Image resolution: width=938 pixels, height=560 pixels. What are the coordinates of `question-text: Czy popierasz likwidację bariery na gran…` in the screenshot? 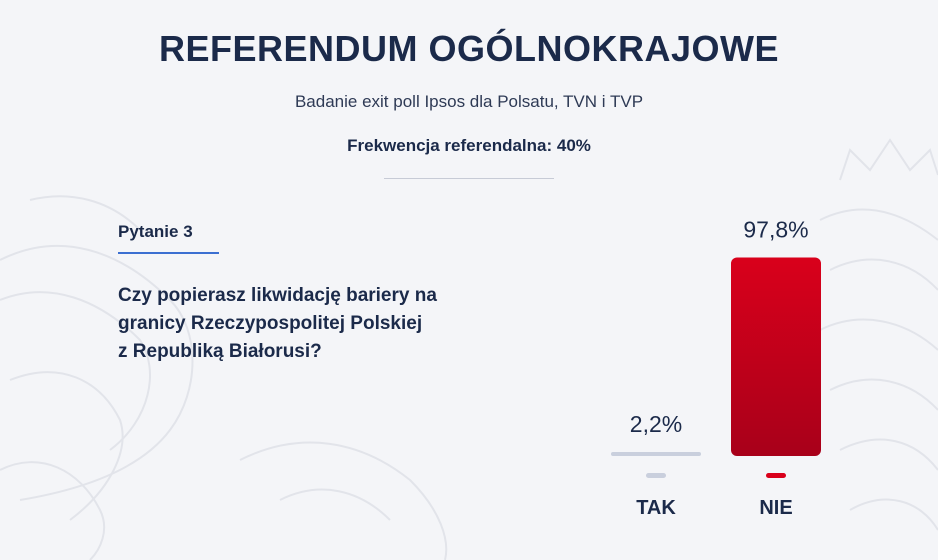 It's located at (308, 324).